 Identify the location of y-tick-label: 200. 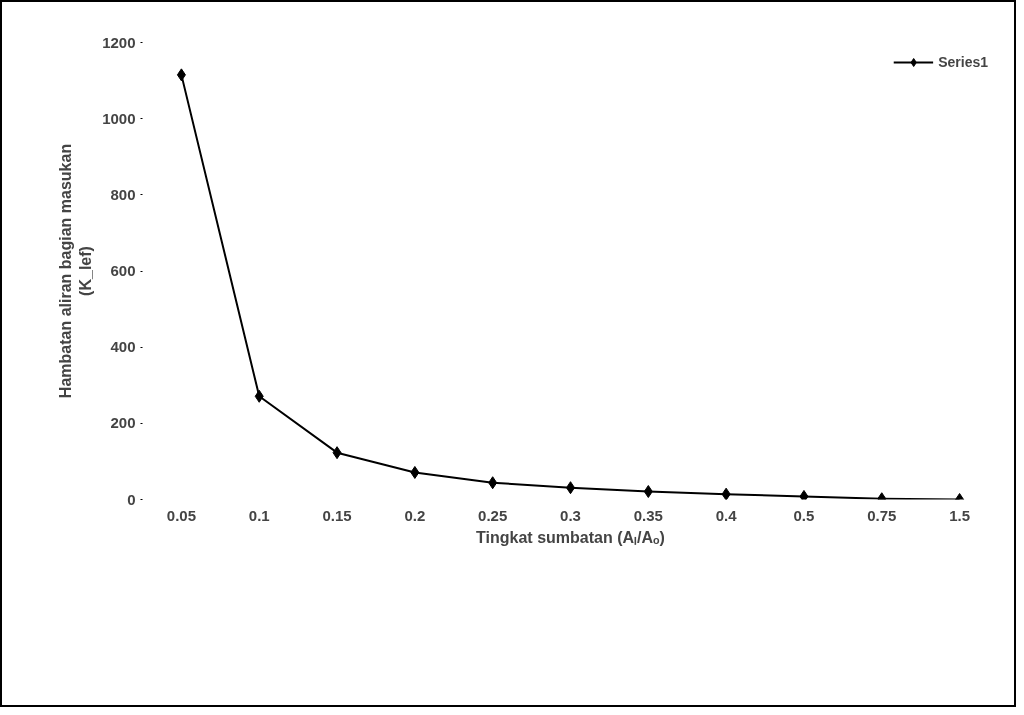
(123, 423).